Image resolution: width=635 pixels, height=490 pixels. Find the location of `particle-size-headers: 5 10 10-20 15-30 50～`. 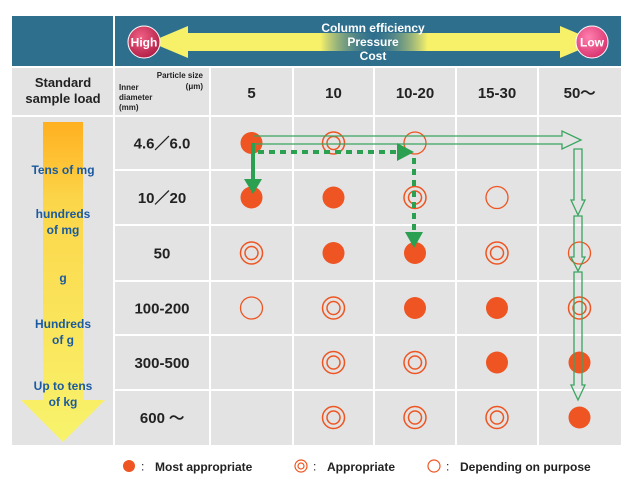

particle-size-headers: 5 10 10-20 15-30 50～ is located at coordinates (421, 93).